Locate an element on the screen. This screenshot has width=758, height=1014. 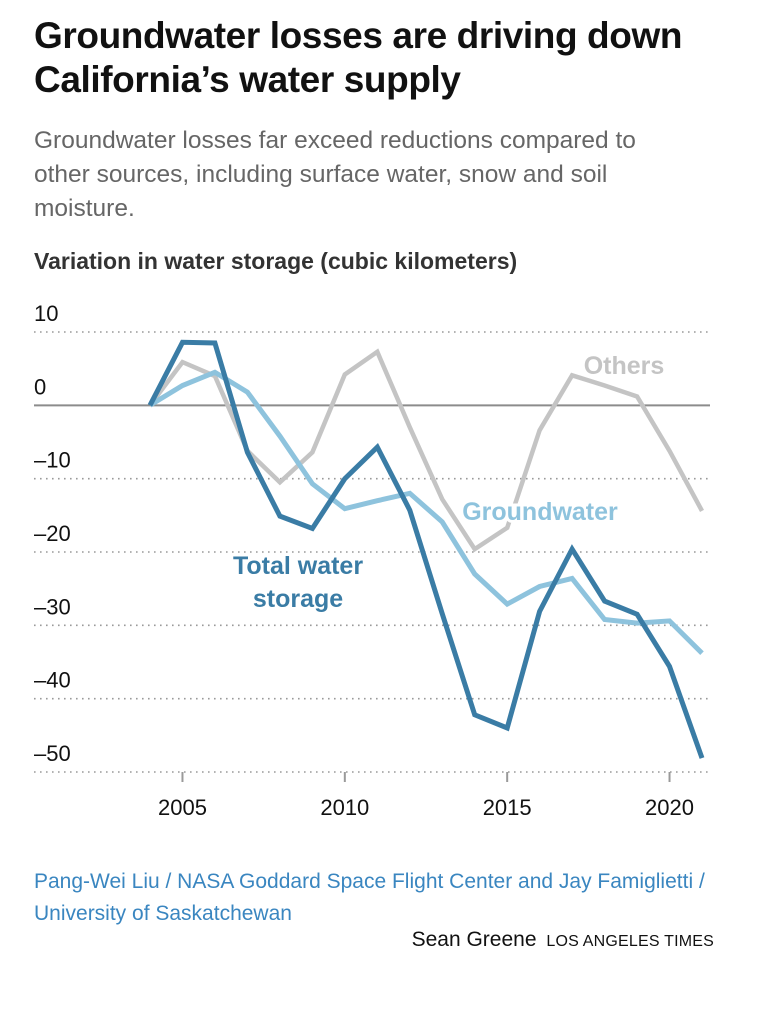
y-tick-label: 10 is located at coordinates (46, 313).